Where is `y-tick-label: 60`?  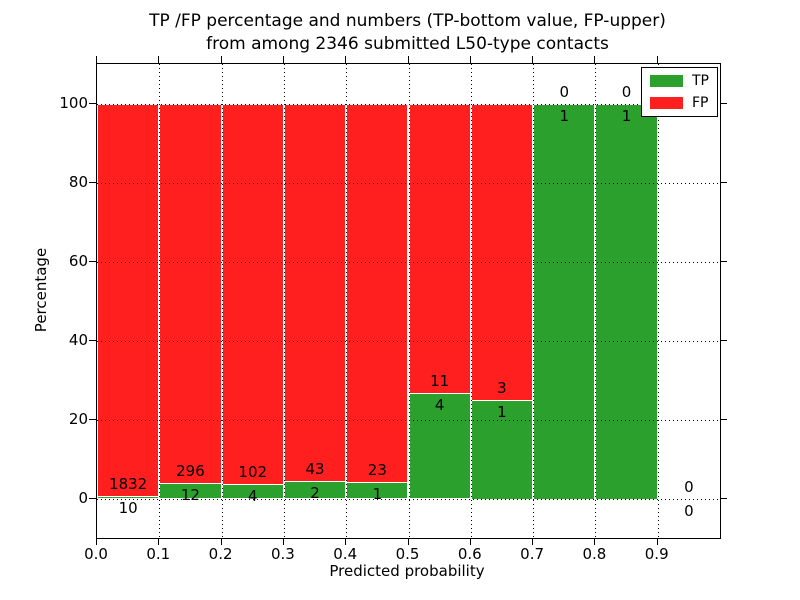
y-tick-label: 60 is located at coordinates (78, 260).